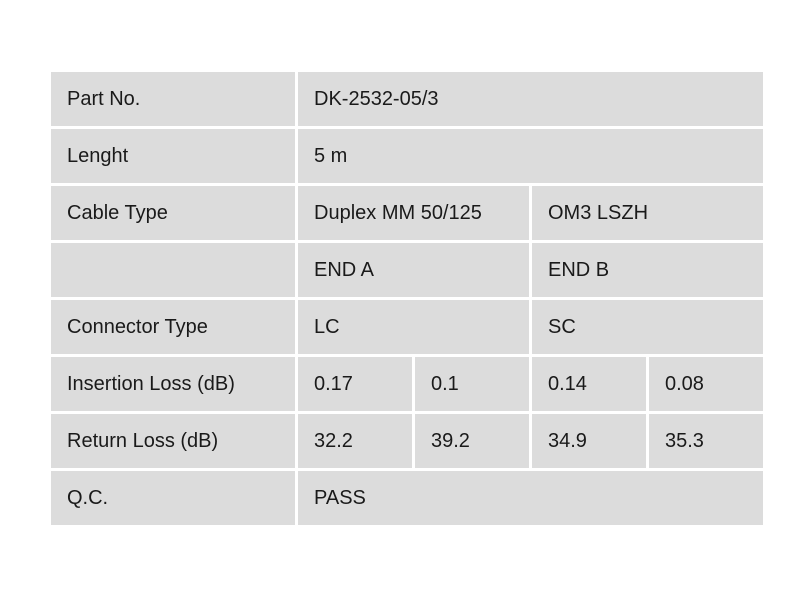  I want to click on row-length: Lenght 5 m, so click(407, 156).